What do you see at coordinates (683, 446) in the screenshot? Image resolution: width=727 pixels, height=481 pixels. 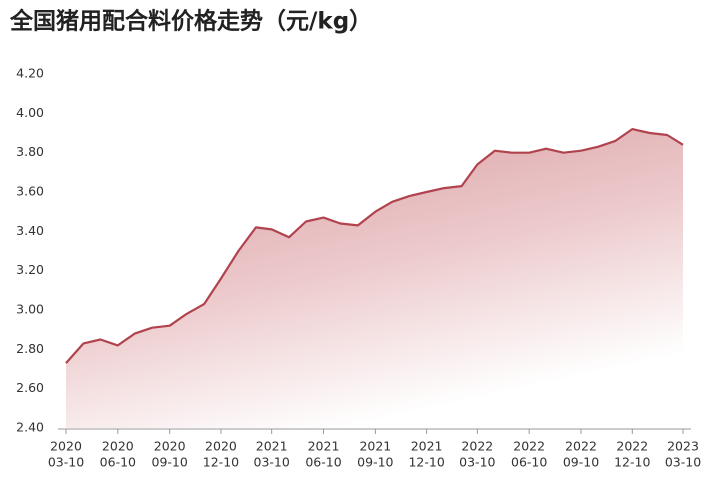 I see `x-tick-label: 2023` at bounding box center [683, 446].